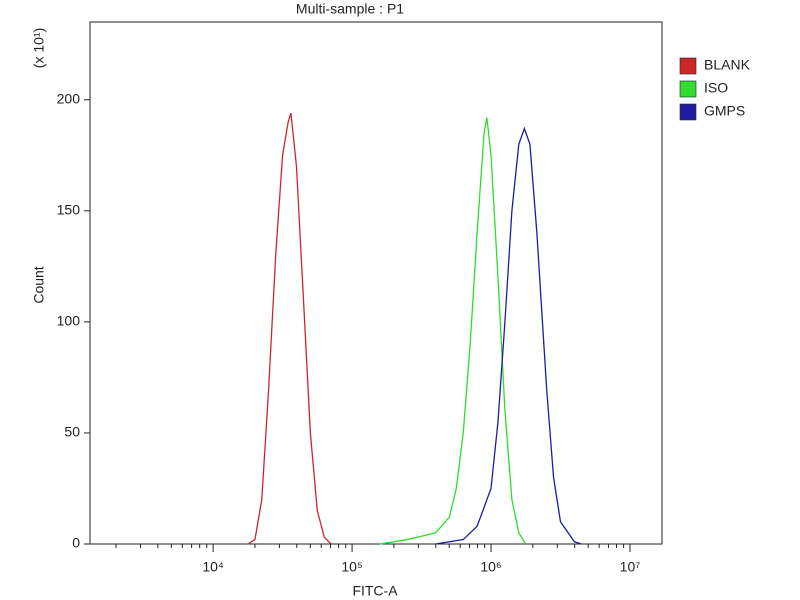 The width and height of the screenshot is (800, 600). Describe the element at coordinates (727, 65) in the screenshot. I see `legend-label: BLANK` at that location.